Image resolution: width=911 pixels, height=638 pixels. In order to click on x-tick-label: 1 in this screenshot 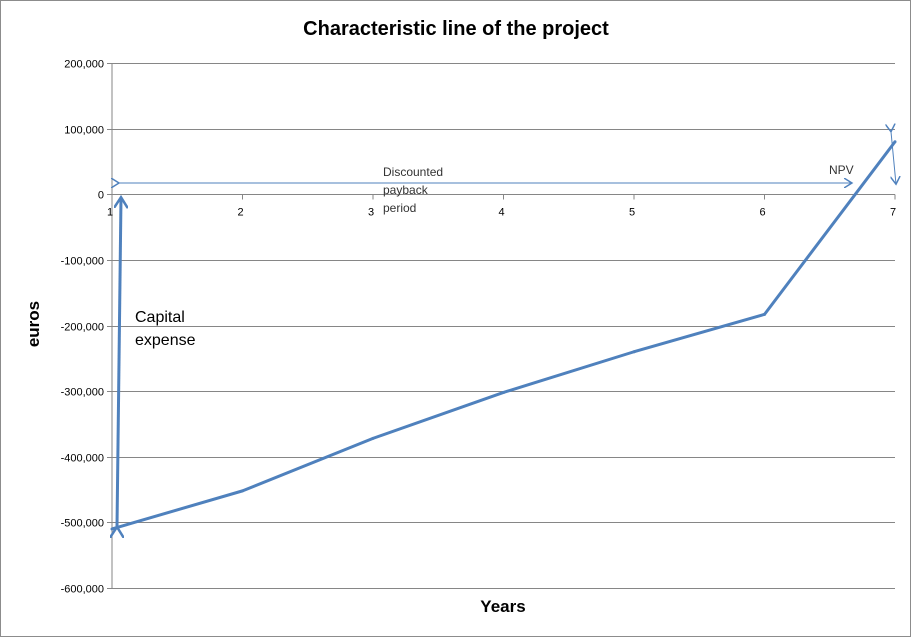, I will do `click(110, 213)`.